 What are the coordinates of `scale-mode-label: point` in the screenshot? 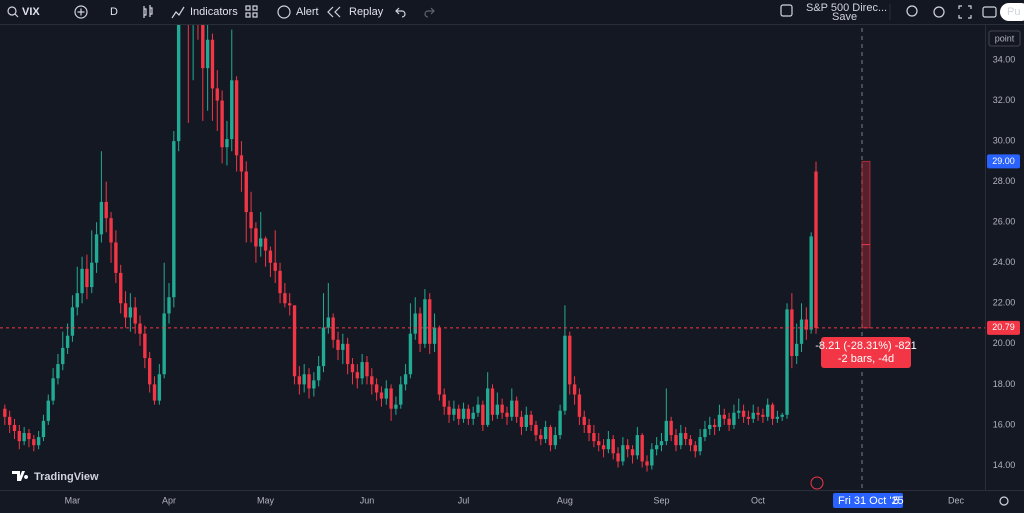 It's located at (1005, 38).